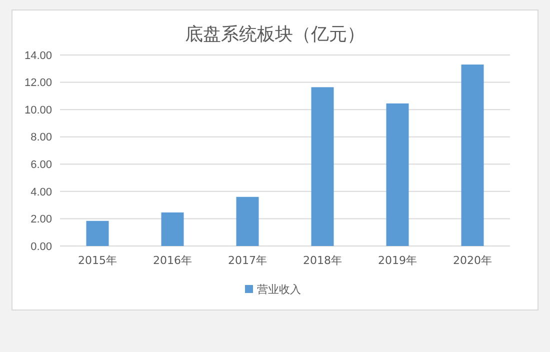 This screenshot has height=352, width=550. I want to click on x-tick-label: 2016年, so click(172, 260).